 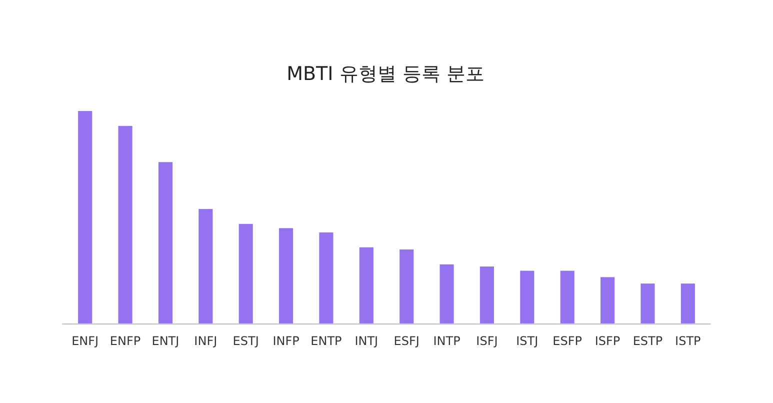 What do you see at coordinates (567, 341) in the screenshot?
I see `x-tick-label: ESFP` at bounding box center [567, 341].